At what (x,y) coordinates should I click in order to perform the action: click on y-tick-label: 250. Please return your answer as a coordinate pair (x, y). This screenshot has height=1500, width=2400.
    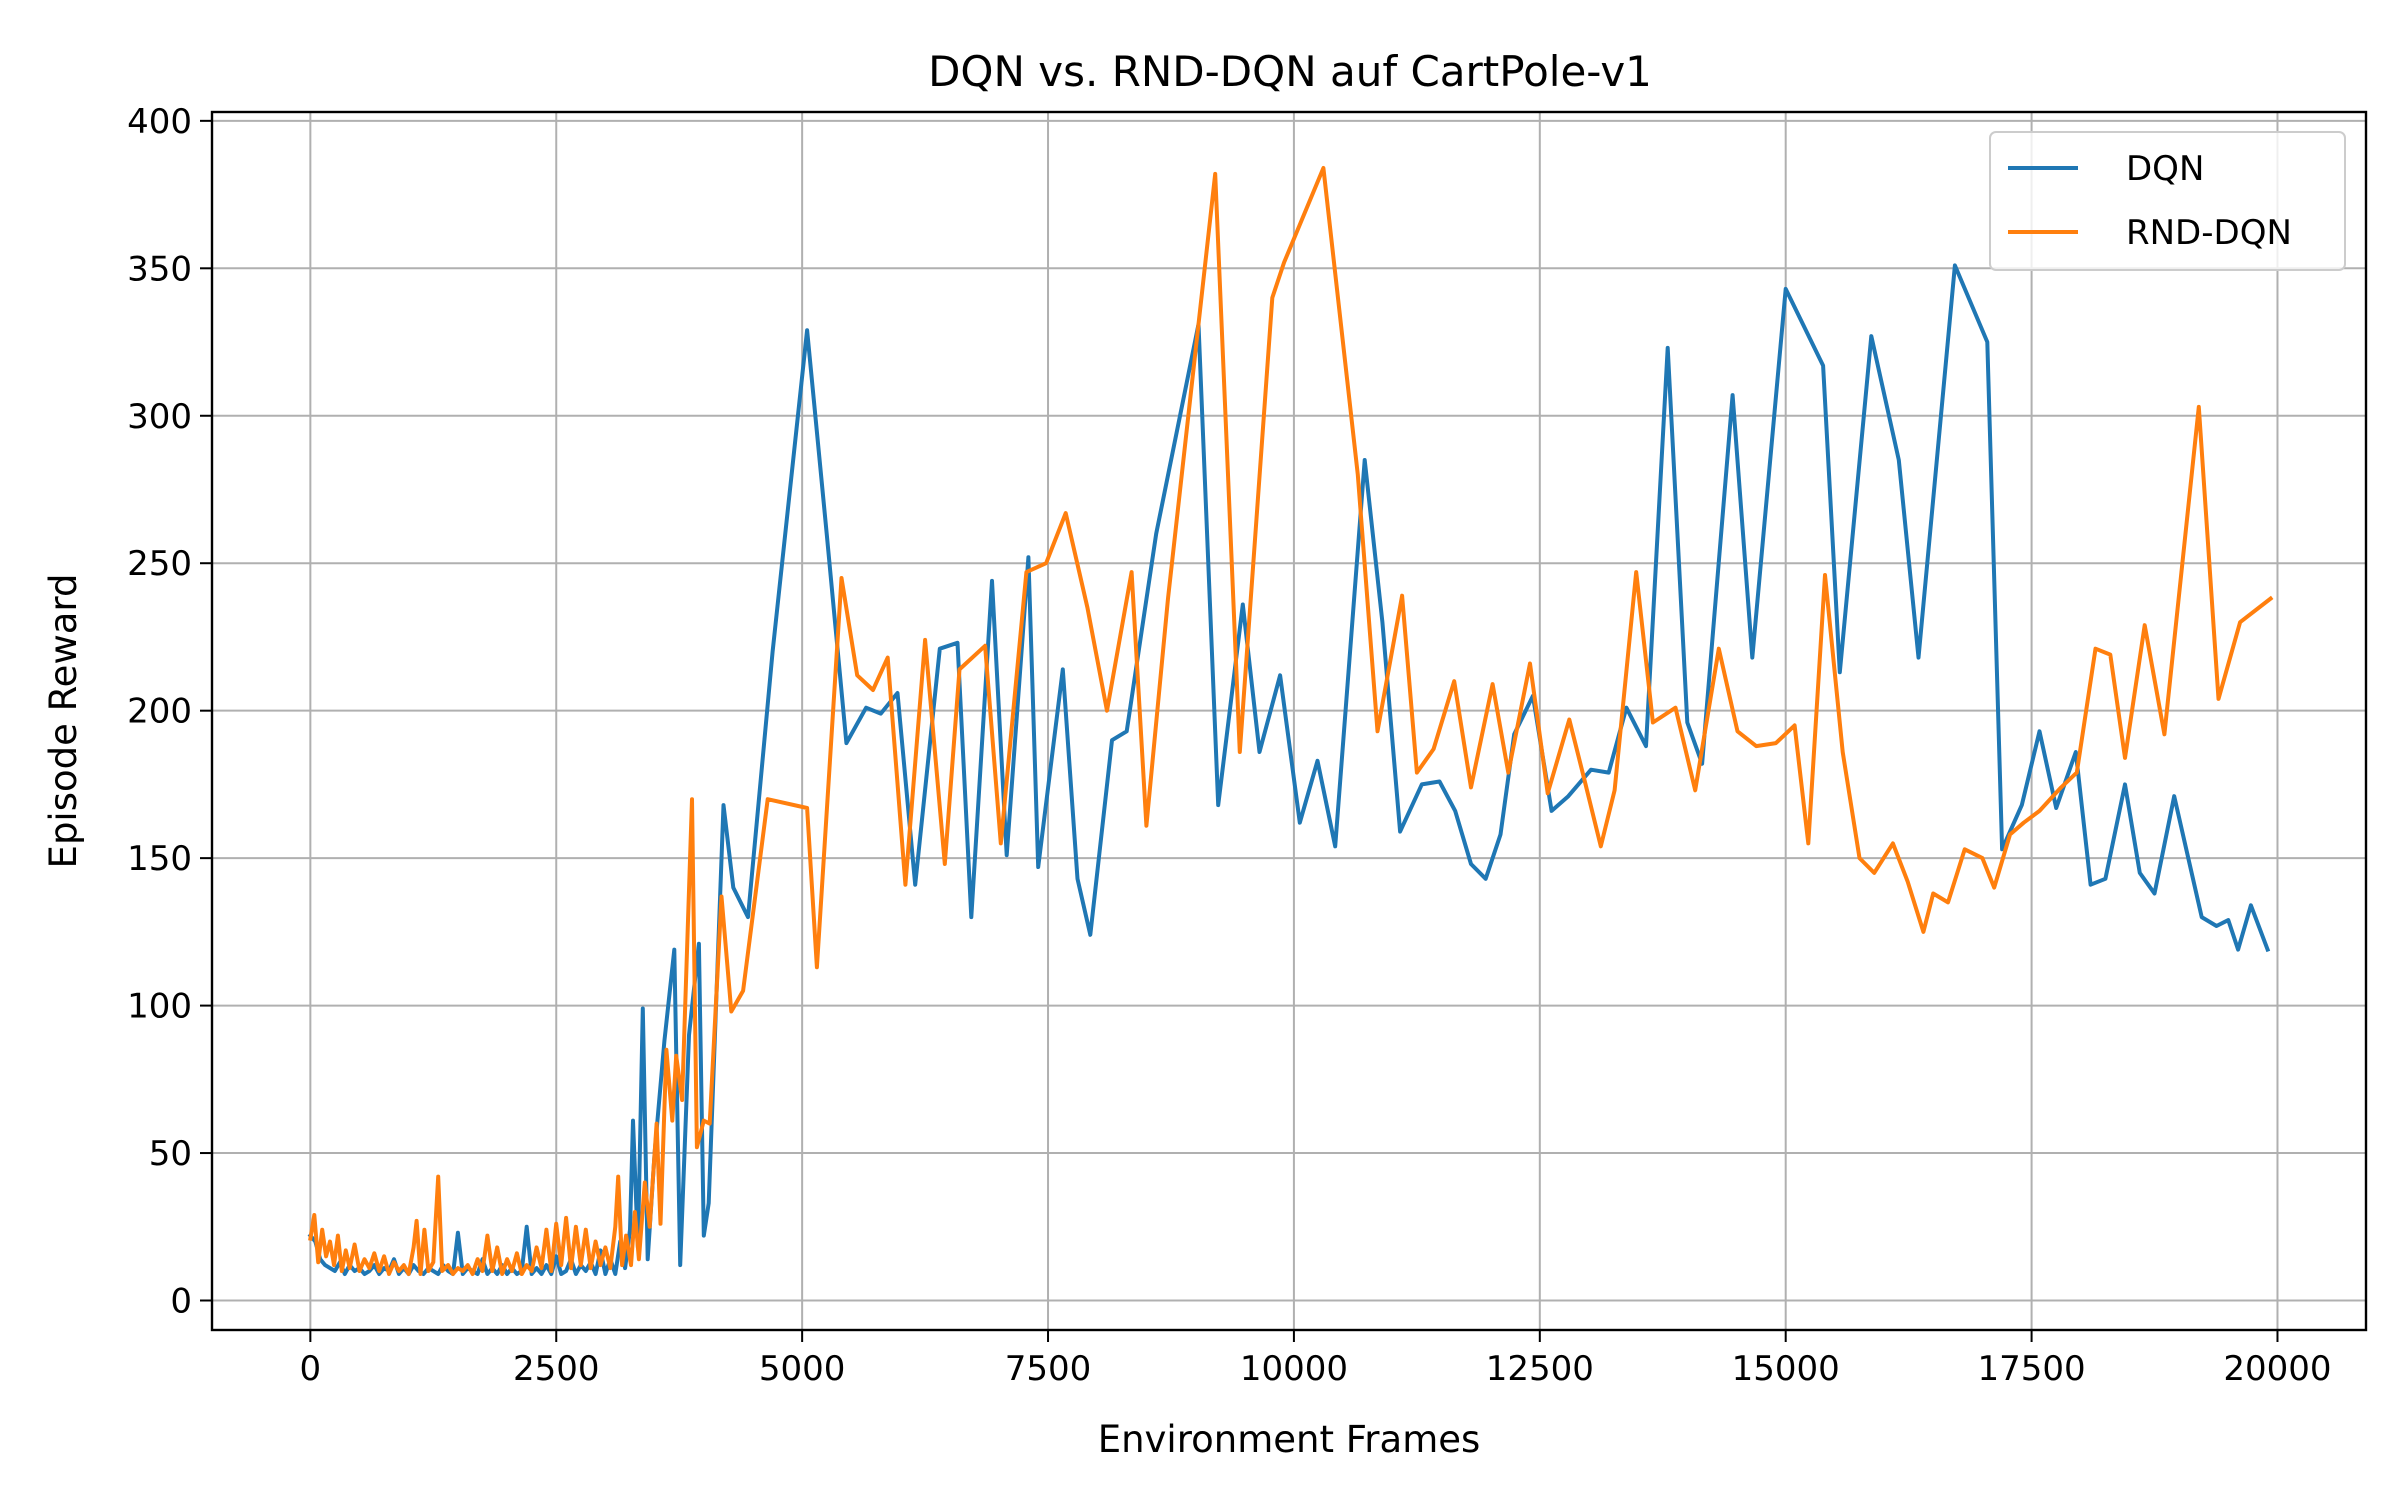
    Looking at the image, I should click on (159, 564).